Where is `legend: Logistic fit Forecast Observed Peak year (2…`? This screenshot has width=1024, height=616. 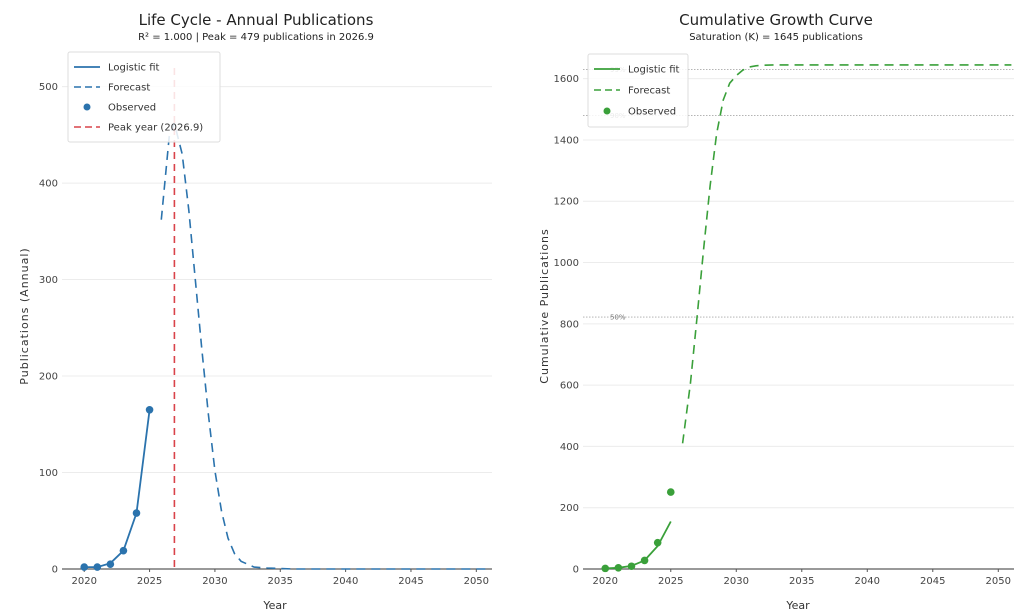
legend: Logistic fit Forecast Observed Peak year (2… is located at coordinates (144, 97).